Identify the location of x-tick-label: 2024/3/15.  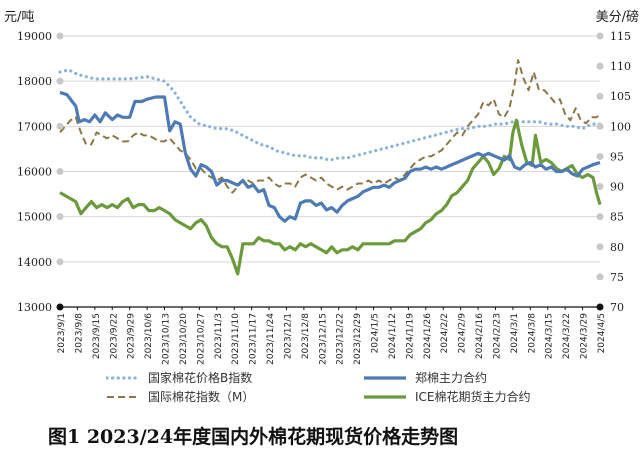
(550, 336).